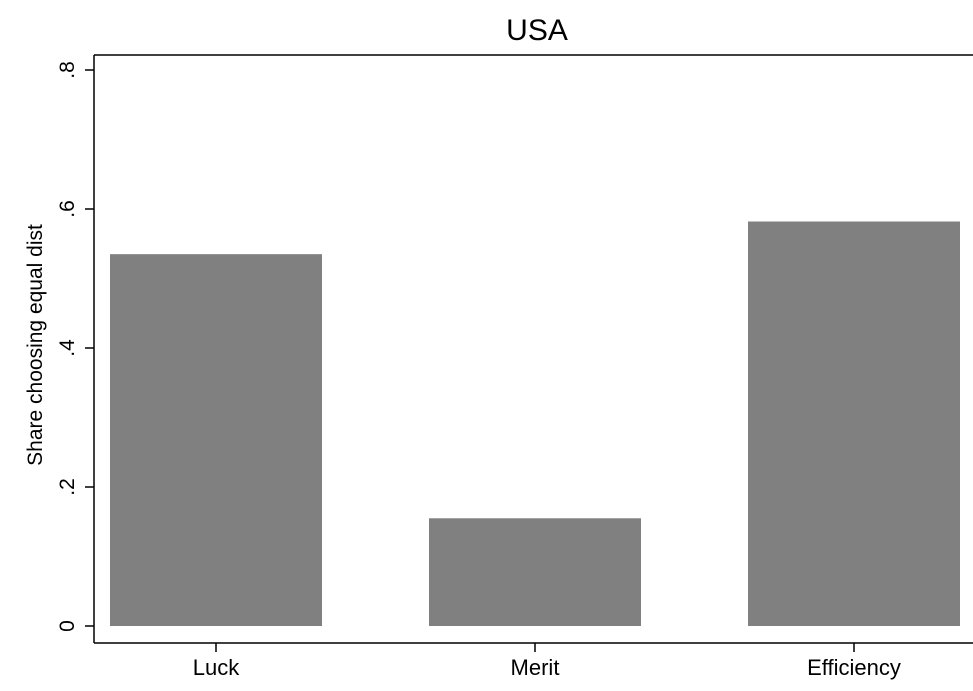 The image size is (973, 691). I want to click on x-tick-label: Merit, so click(535, 667).